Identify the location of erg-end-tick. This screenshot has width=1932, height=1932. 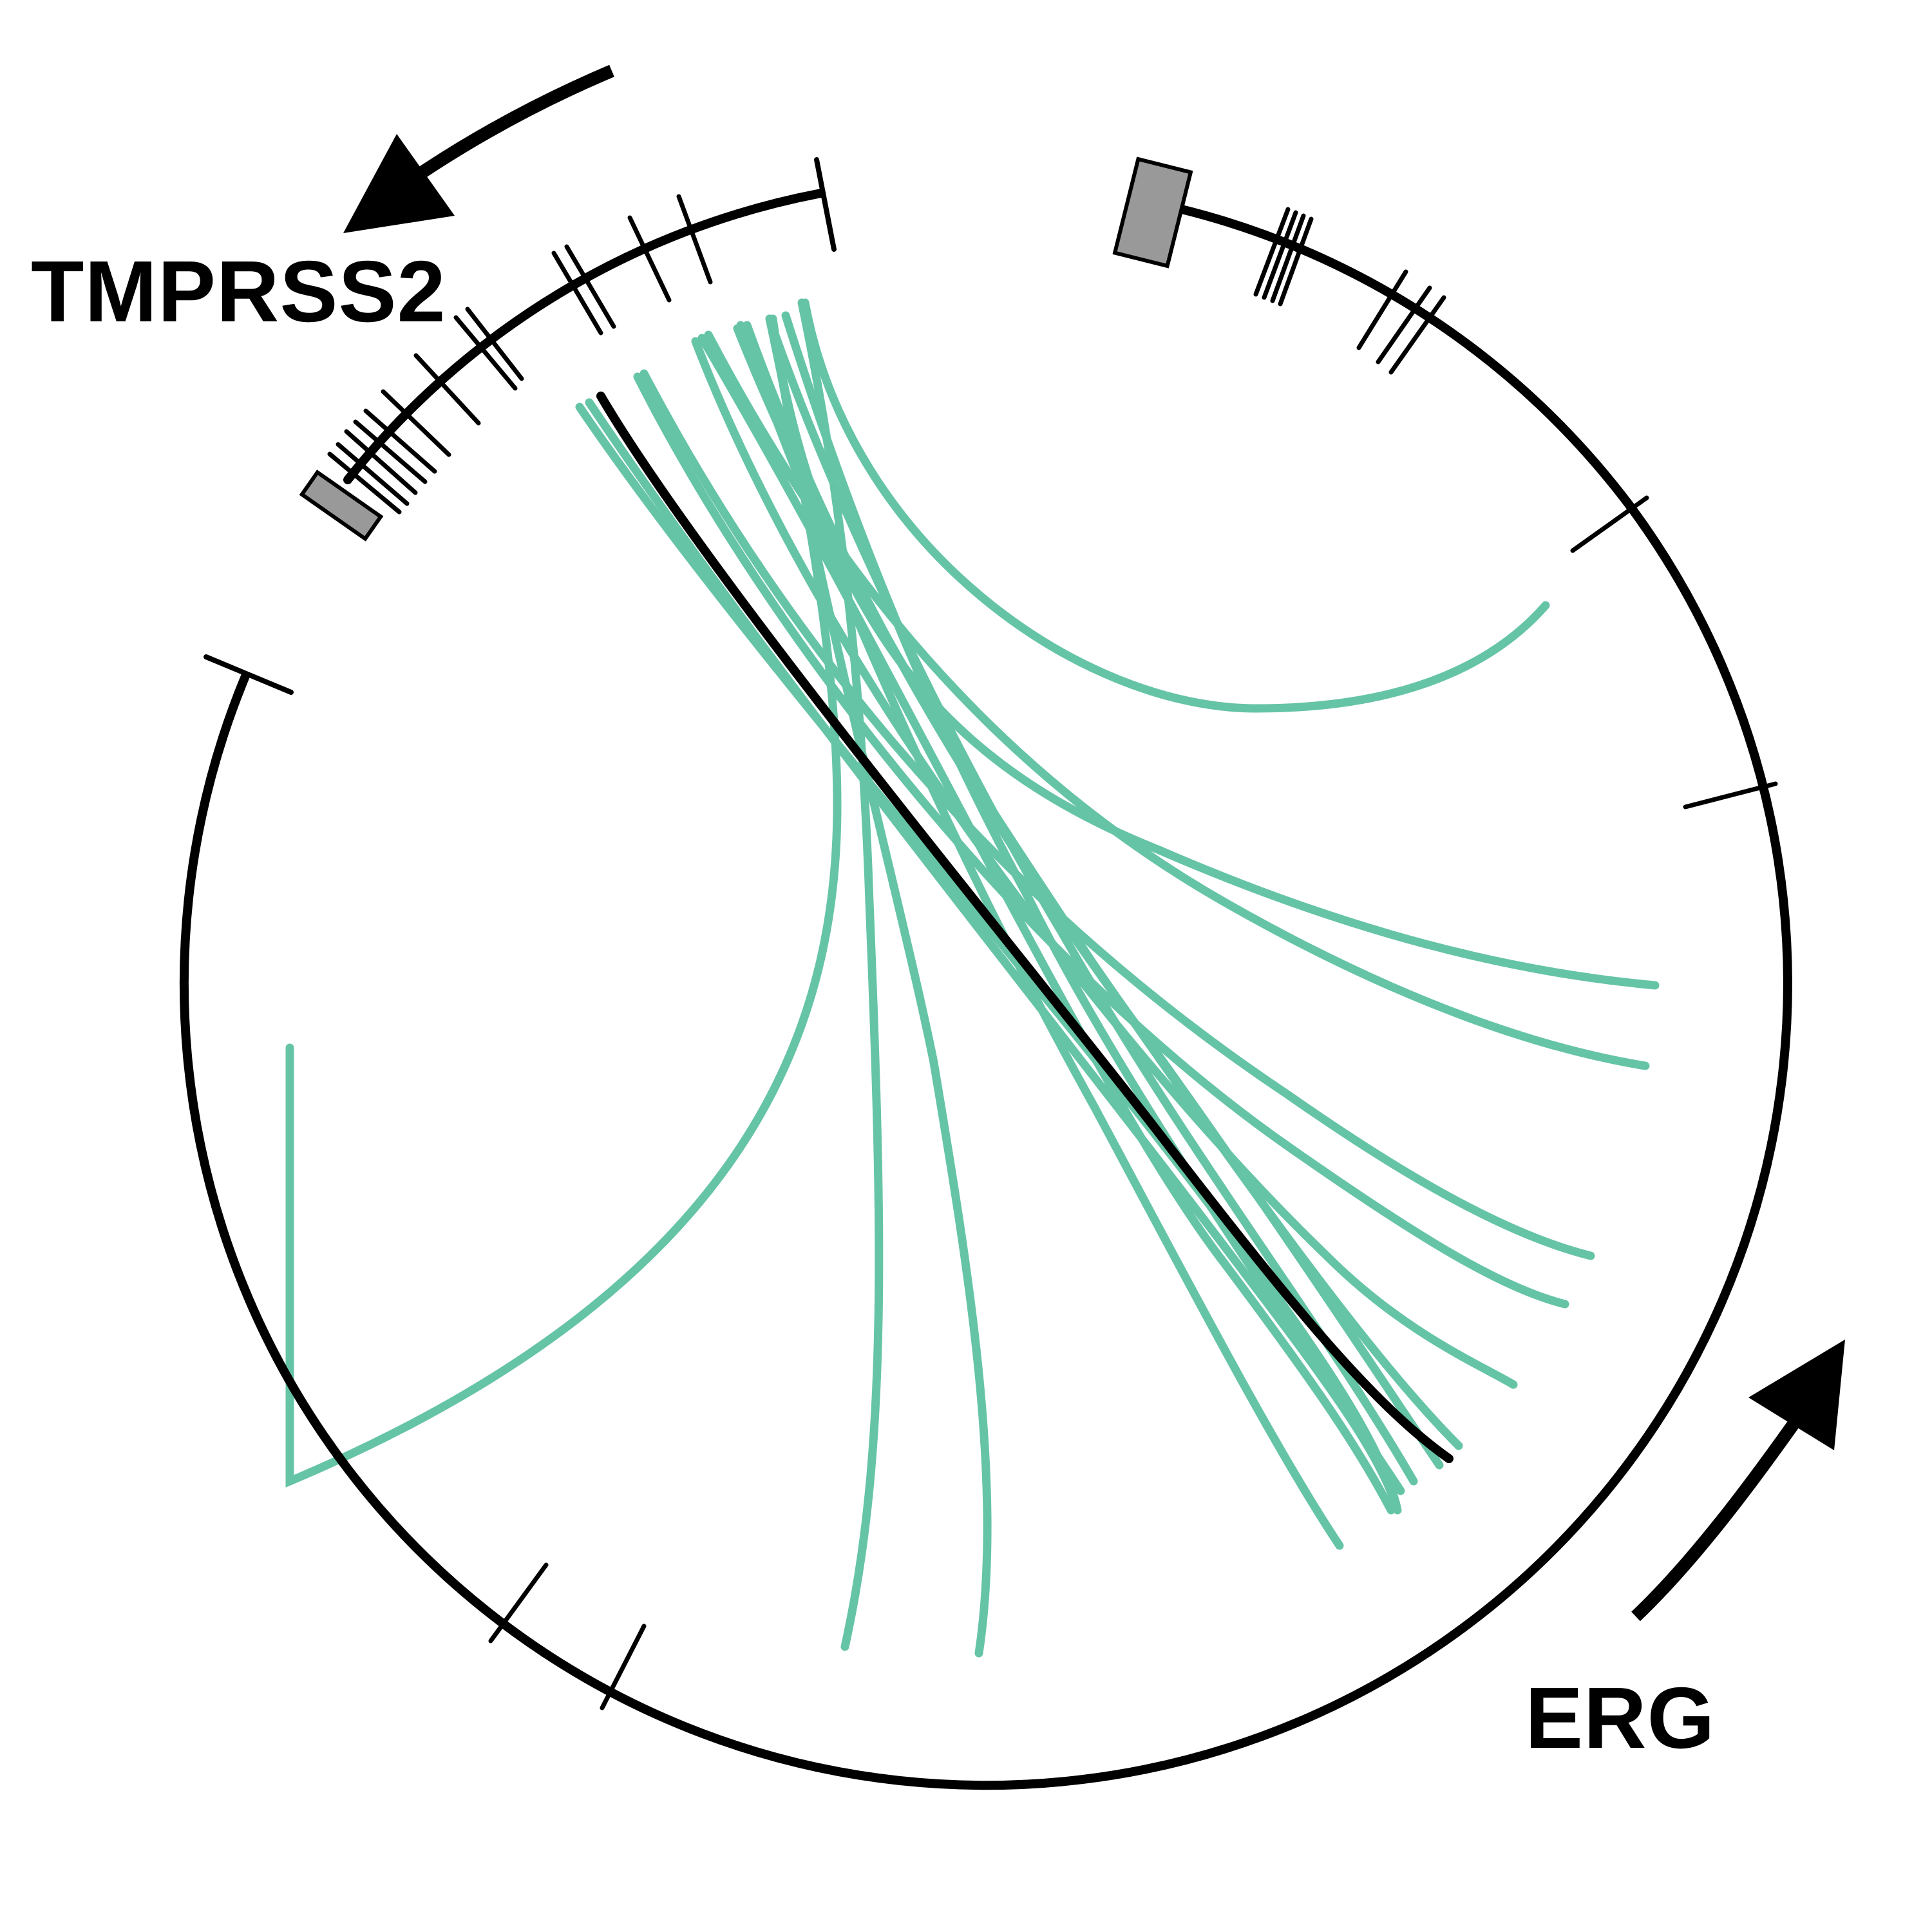
(249, 675).